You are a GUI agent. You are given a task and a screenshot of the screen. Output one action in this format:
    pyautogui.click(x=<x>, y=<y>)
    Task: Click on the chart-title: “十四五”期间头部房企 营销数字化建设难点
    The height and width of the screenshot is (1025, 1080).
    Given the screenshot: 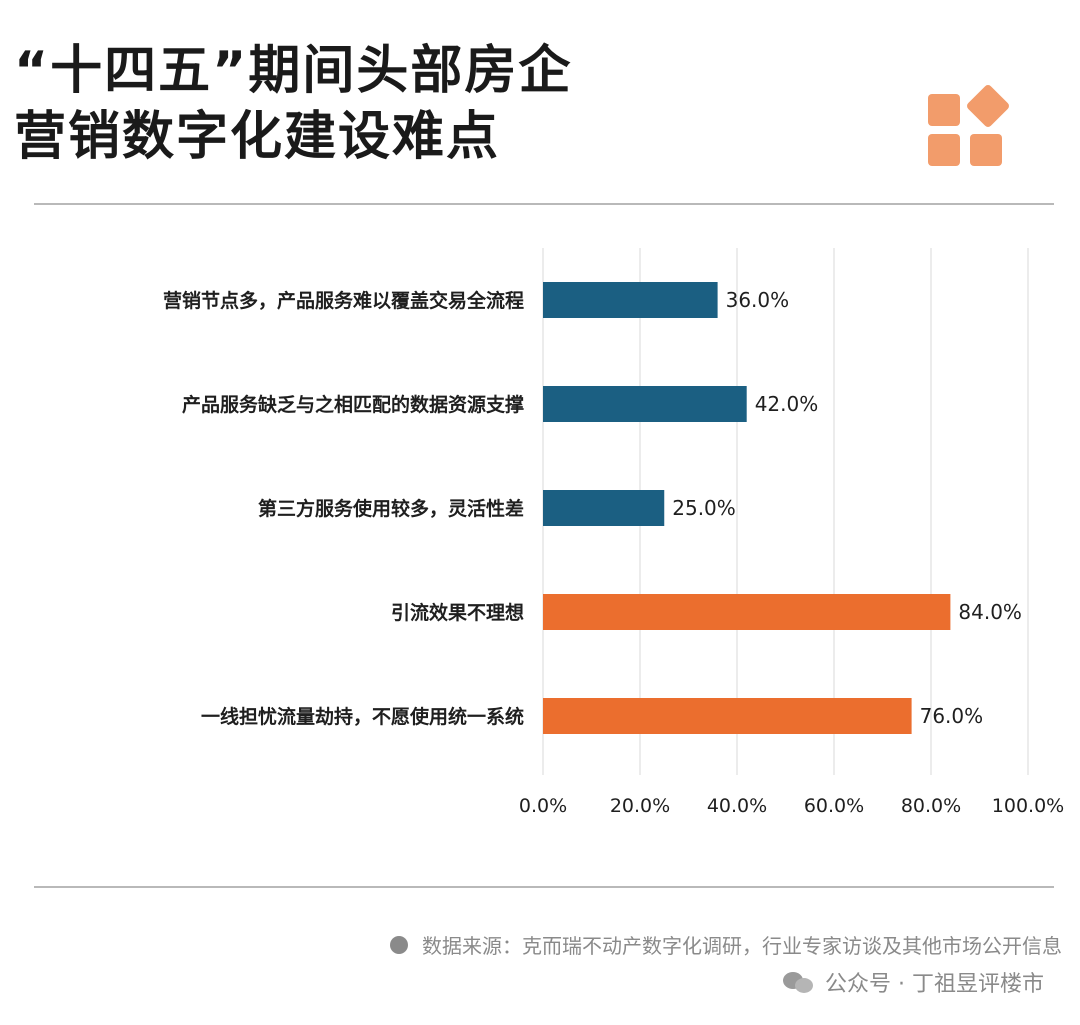 What is the action you would take?
    pyautogui.click(x=293, y=104)
    